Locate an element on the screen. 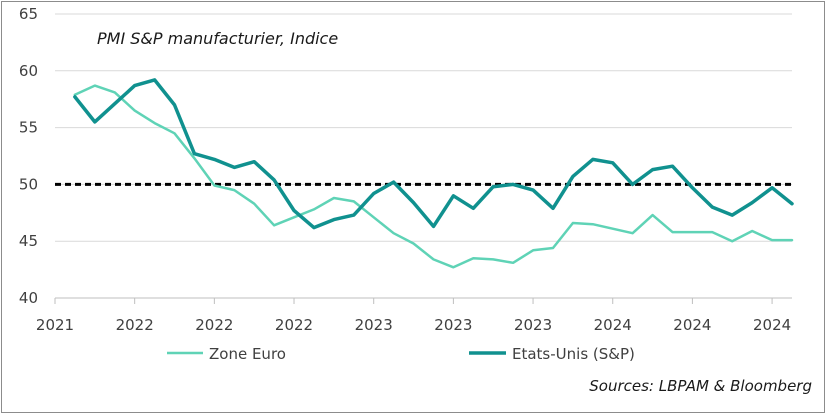 The height and width of the screenshot is (416, 828). y-tick-label: 55 is located at coordinates (28, 128).